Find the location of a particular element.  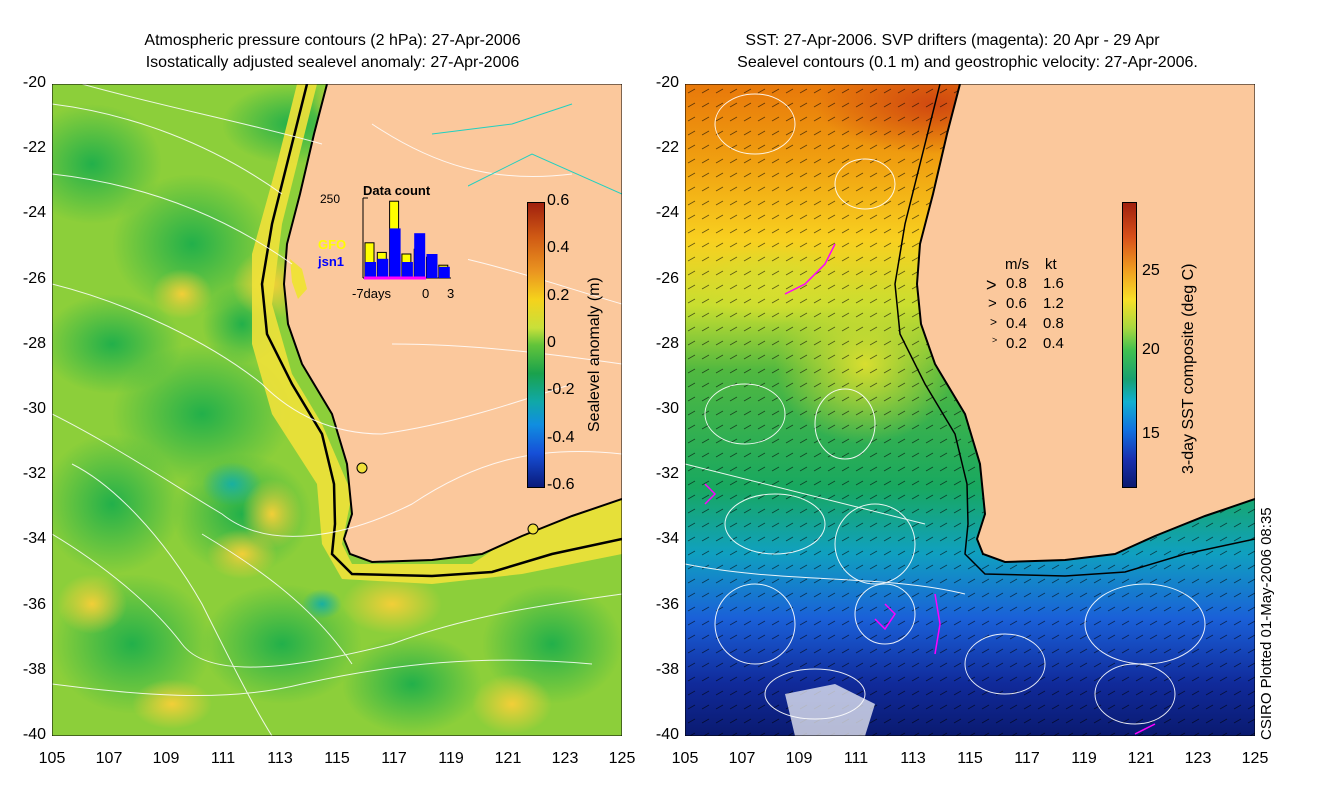

lon-label-right: 107 is located at coordinates (742, 758).